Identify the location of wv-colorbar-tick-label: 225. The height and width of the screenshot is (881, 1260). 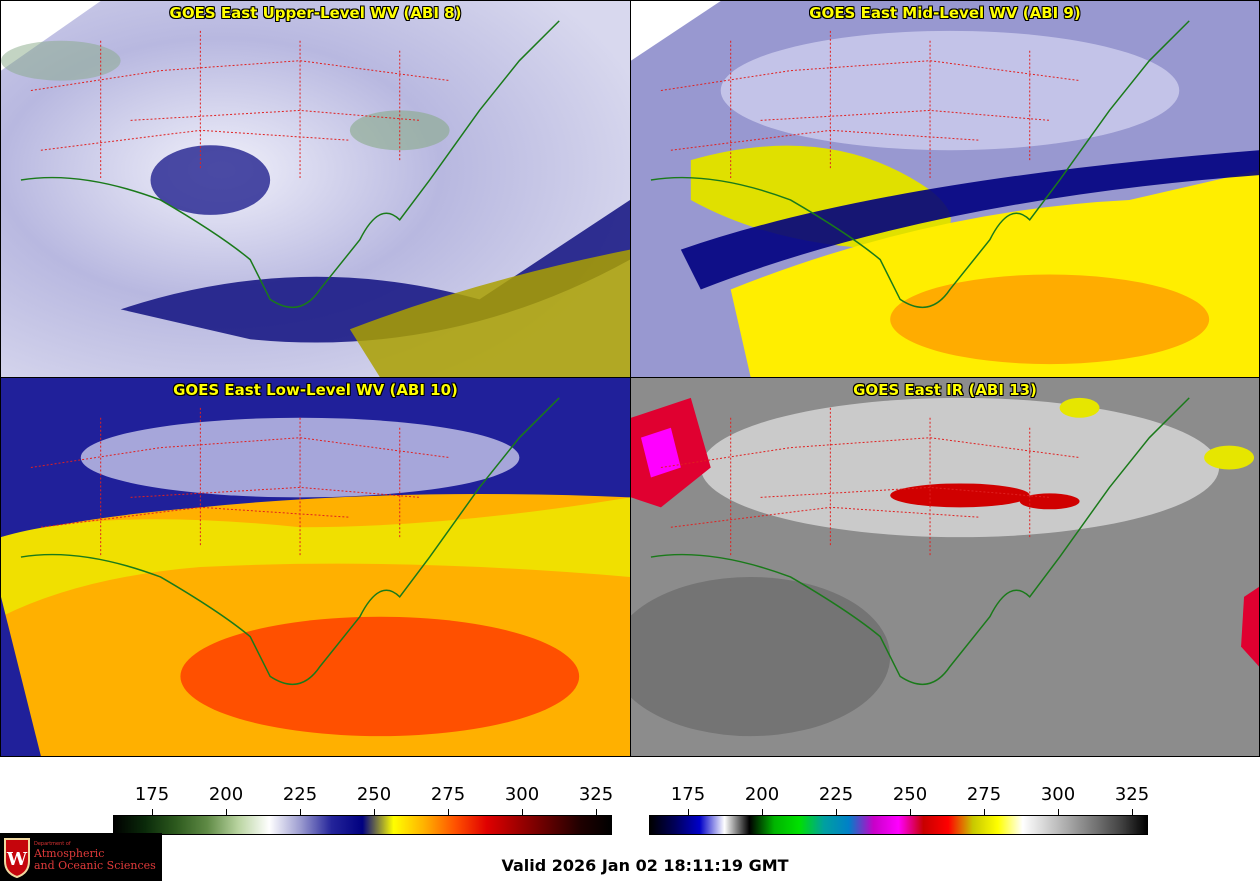
(300, 794).